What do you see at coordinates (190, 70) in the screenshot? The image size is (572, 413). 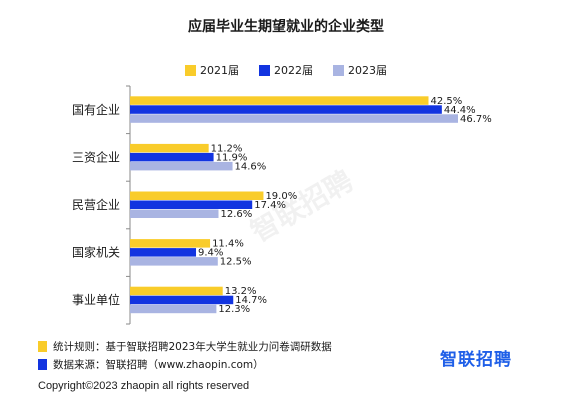 I see `legend-swatch-2021` at bounding box center [190, 70].